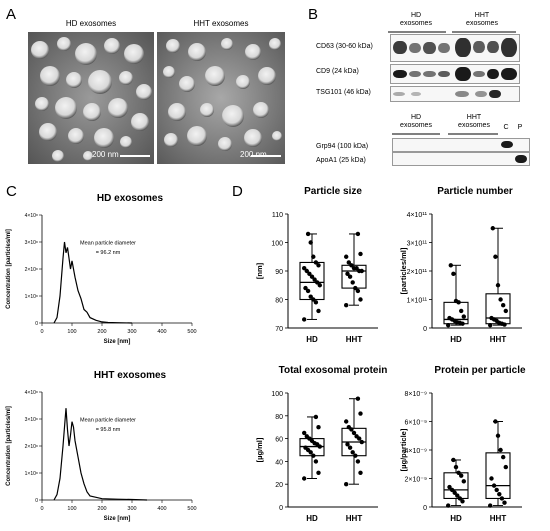 Image resolution: width=550 pixels, height=531 pixels. I want to click on scale-label-hd: 200 nm, so click(105, 154).